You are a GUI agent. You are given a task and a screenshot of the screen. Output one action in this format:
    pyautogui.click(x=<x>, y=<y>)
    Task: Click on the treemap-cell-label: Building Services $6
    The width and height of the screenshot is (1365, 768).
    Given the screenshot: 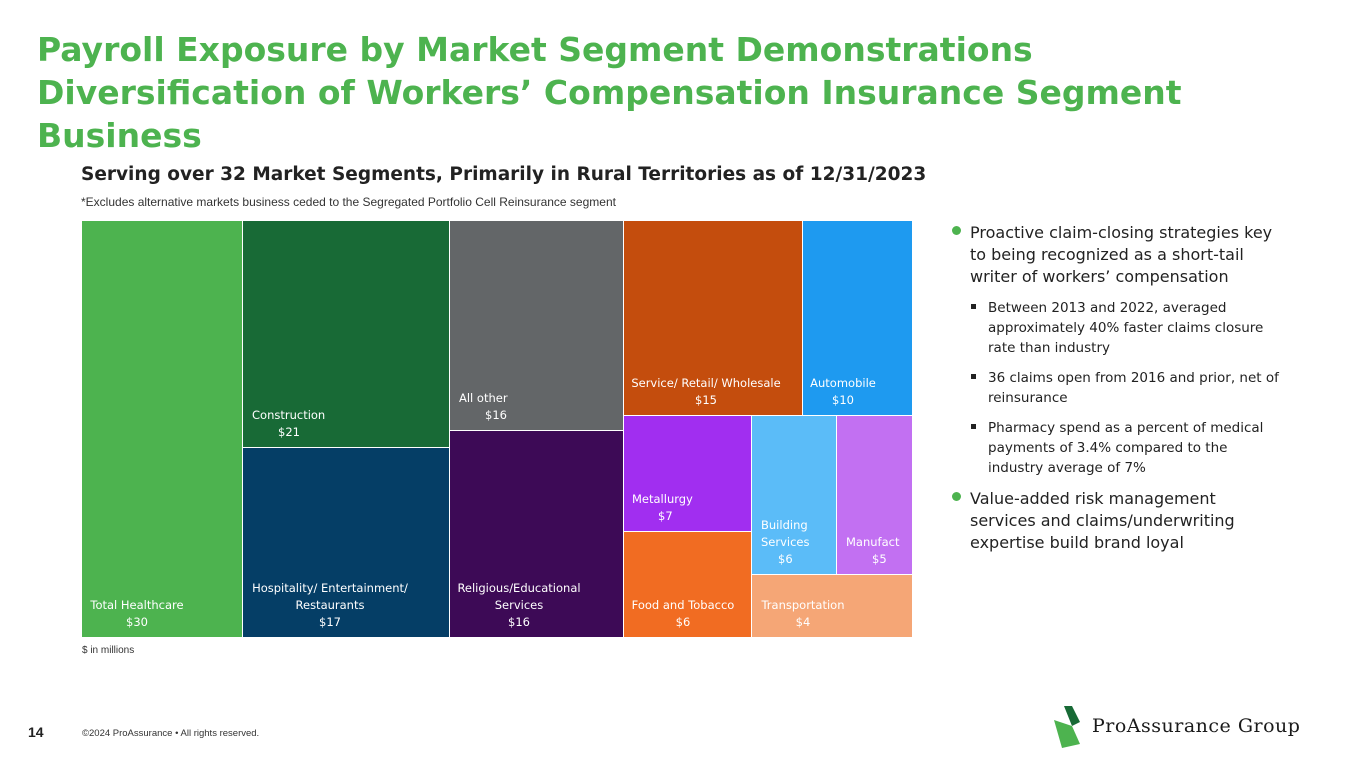 What is the action you would take?
    pyautogui.click(x=785, y=542)
    